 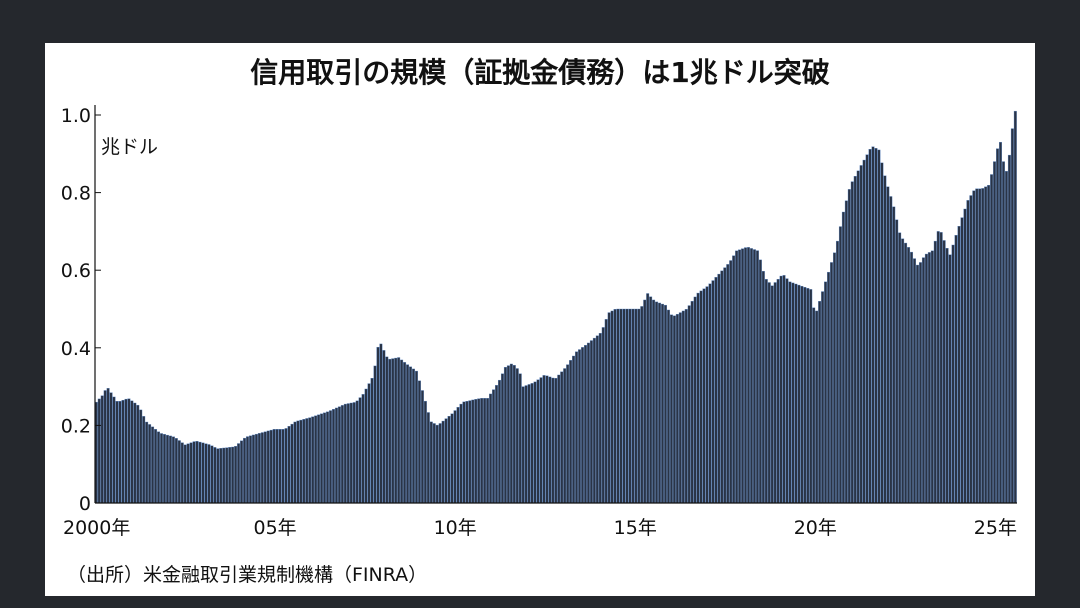 I want to click on x-tick-label: 10年, so click(x=455, y=528).